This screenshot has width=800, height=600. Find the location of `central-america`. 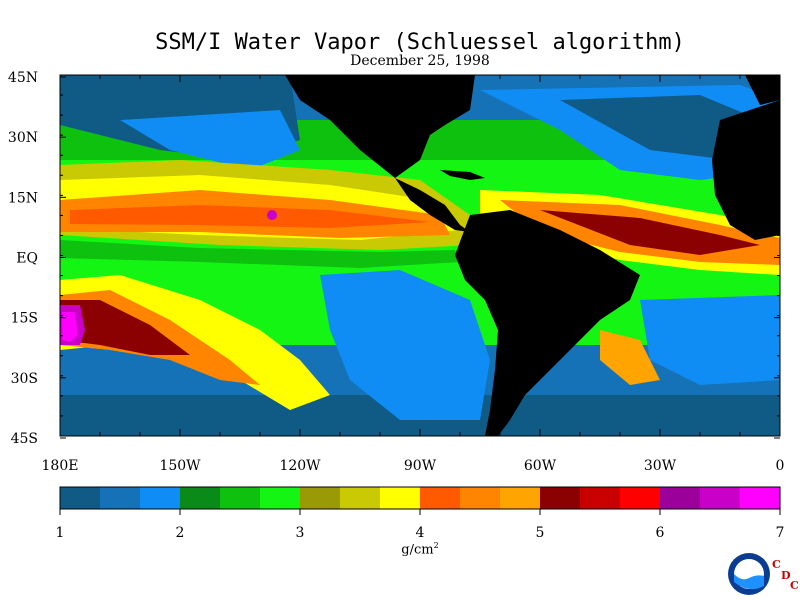

central-america is located at coordinates (432, 205).